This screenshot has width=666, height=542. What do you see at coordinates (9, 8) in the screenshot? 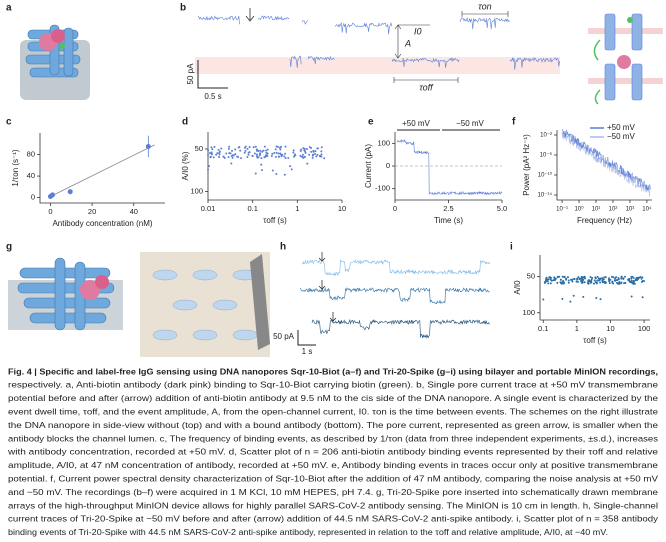
I see `panel-label: a` at bounding box center [9, 8].